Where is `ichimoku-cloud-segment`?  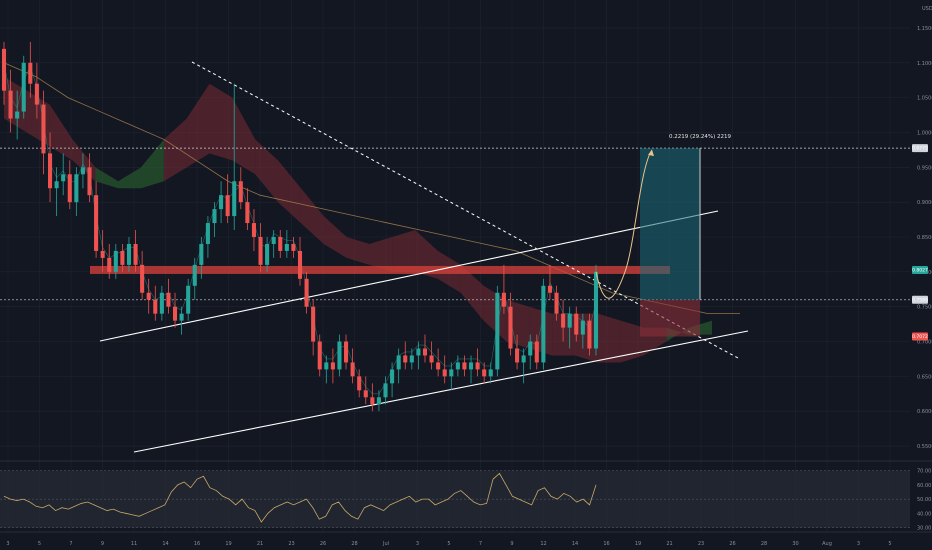 ichimoku-cloud-segment is located at coordinates (381, 254).